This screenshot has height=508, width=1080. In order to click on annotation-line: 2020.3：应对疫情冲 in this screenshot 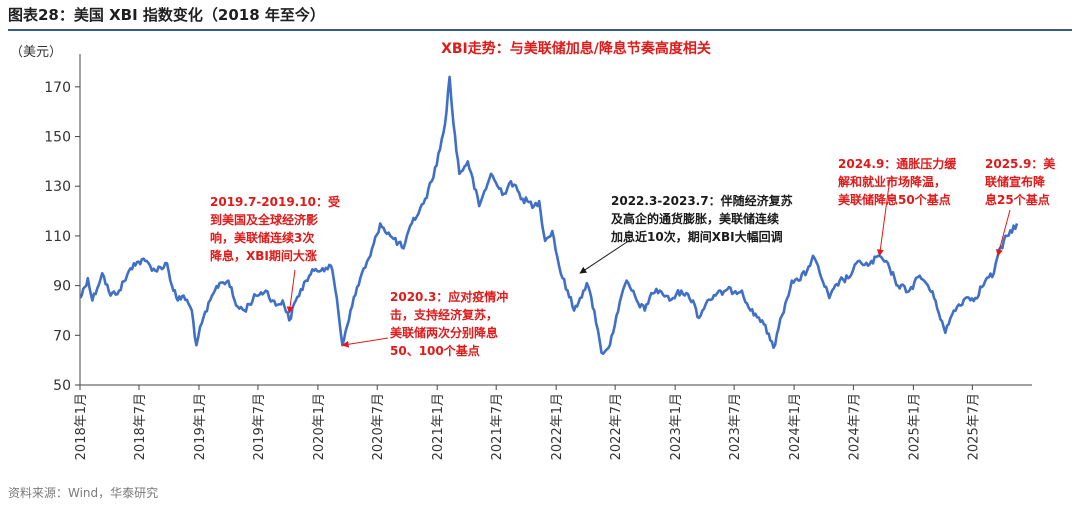, I will do `click(449, 297)`.